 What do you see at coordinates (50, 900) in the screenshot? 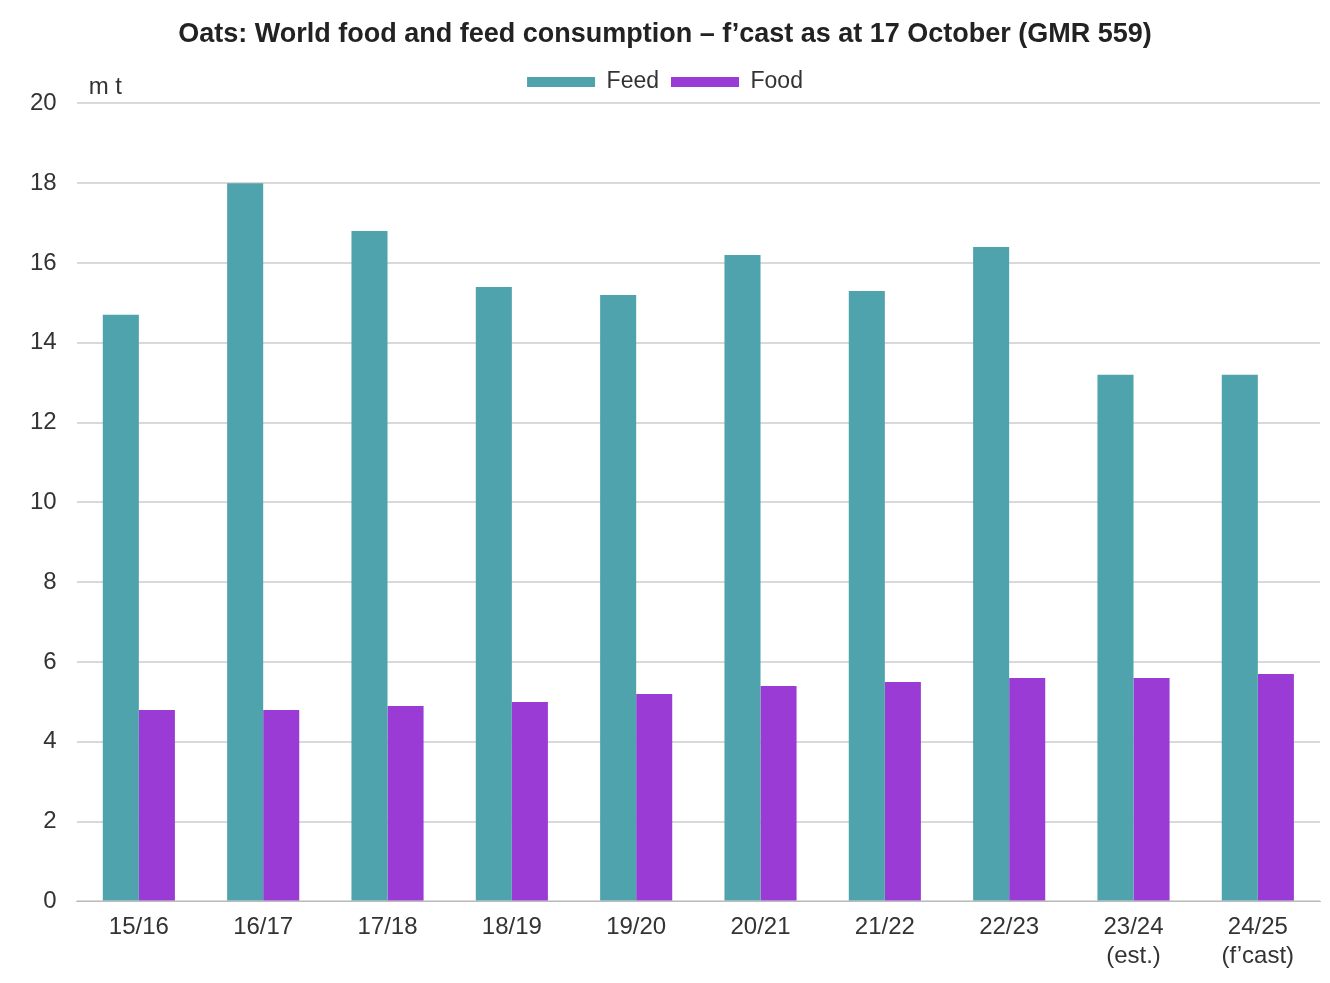
I see `y-tick-label: 0` at bounding box center [50, 900].